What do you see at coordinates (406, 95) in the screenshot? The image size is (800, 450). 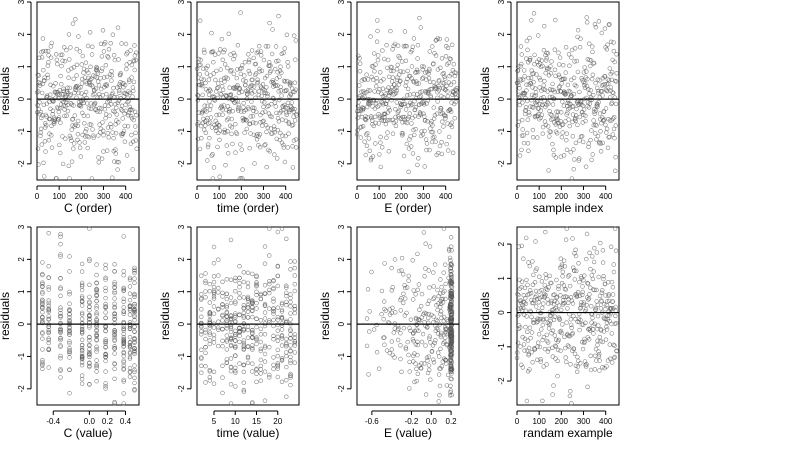 I see `data-points` at bounding box center [406, 95].